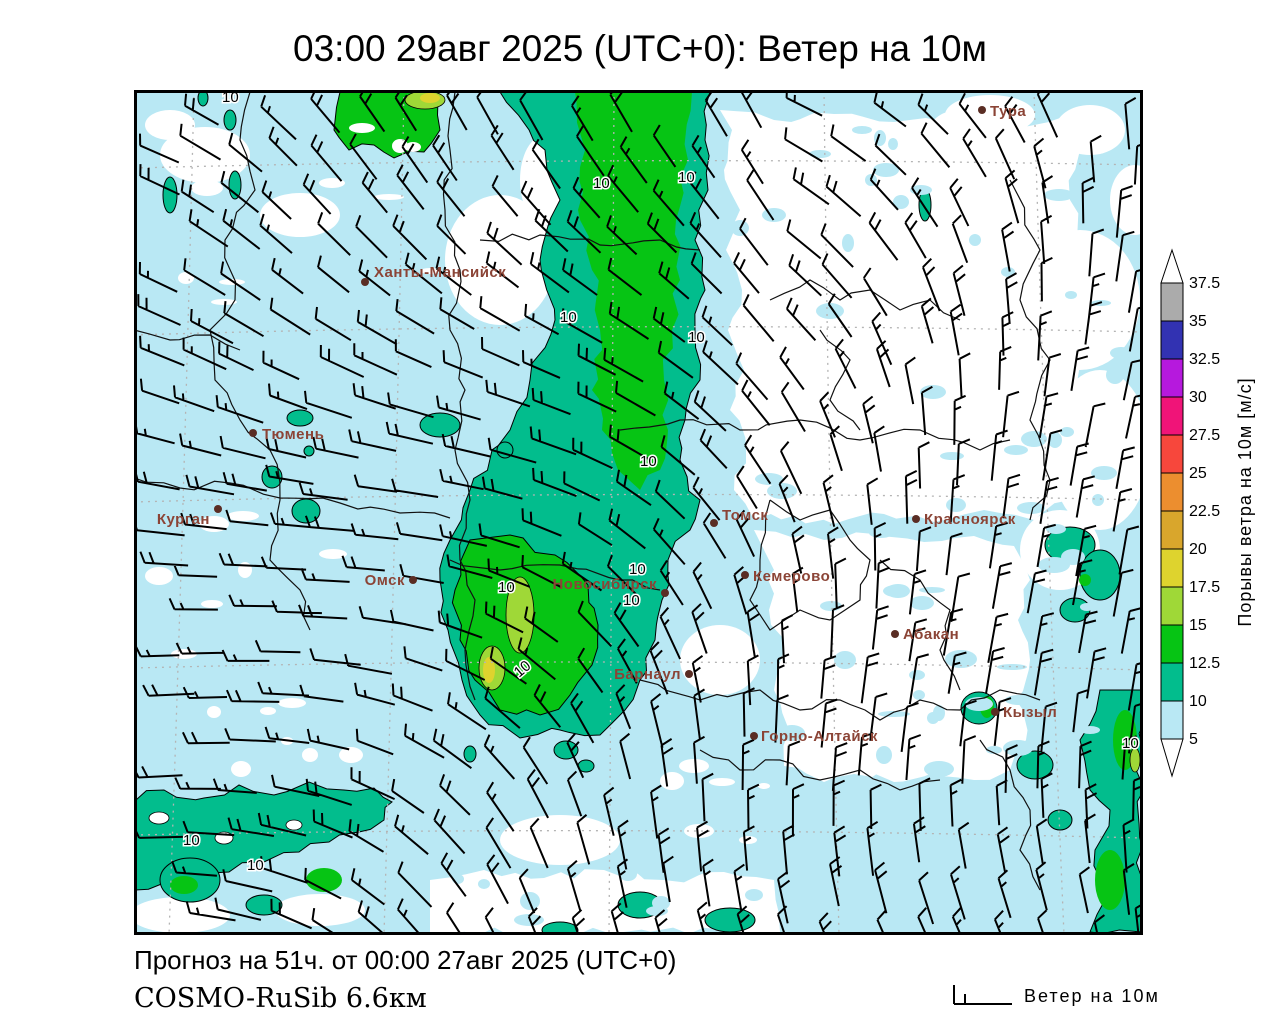 The width and height of the screenshot is (1280, 1024). Describe the element at coordinates (791, 576) in the screenshot. I see `city-label: Кемерово` at that location.